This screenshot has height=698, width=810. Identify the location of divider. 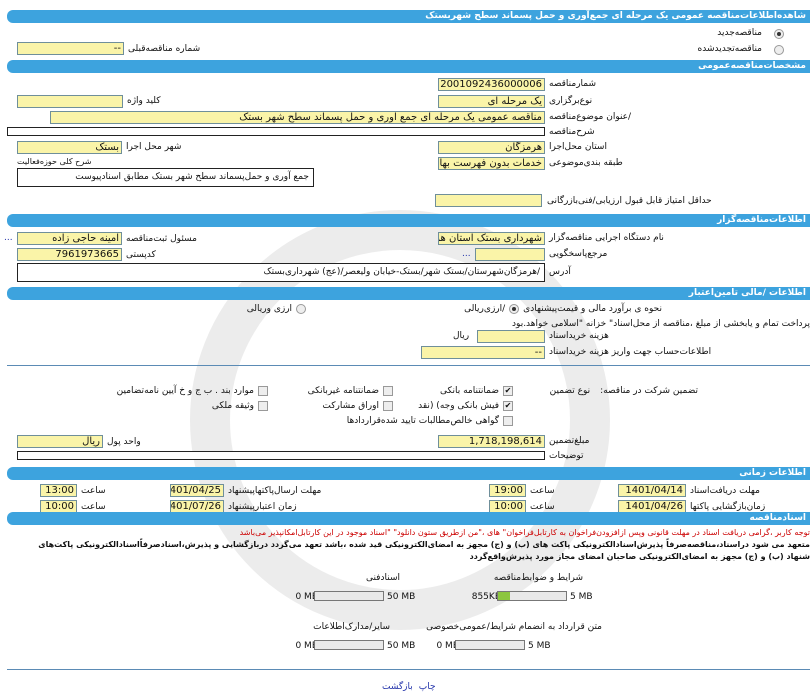
(408, 365).